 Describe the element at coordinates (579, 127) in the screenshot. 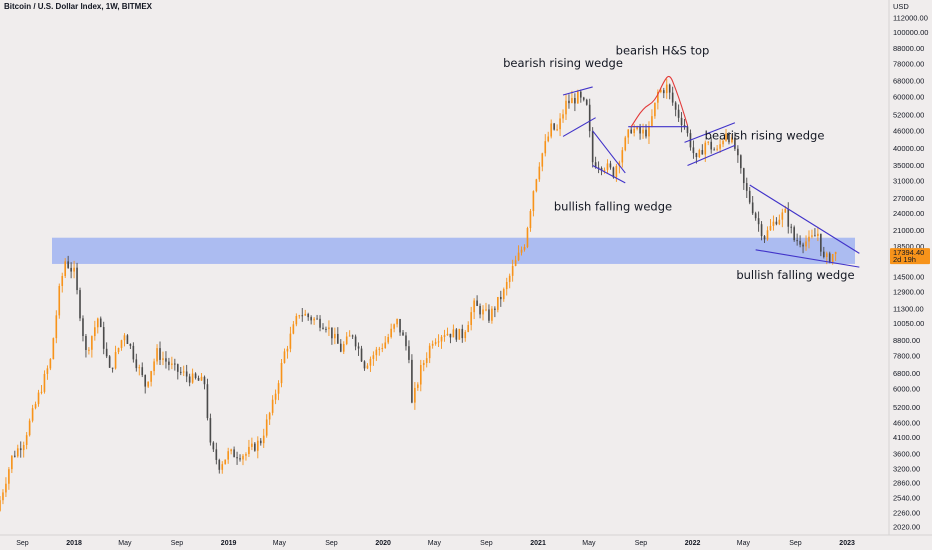

I see `rising-wedge-1-lower-trendline` at that location.